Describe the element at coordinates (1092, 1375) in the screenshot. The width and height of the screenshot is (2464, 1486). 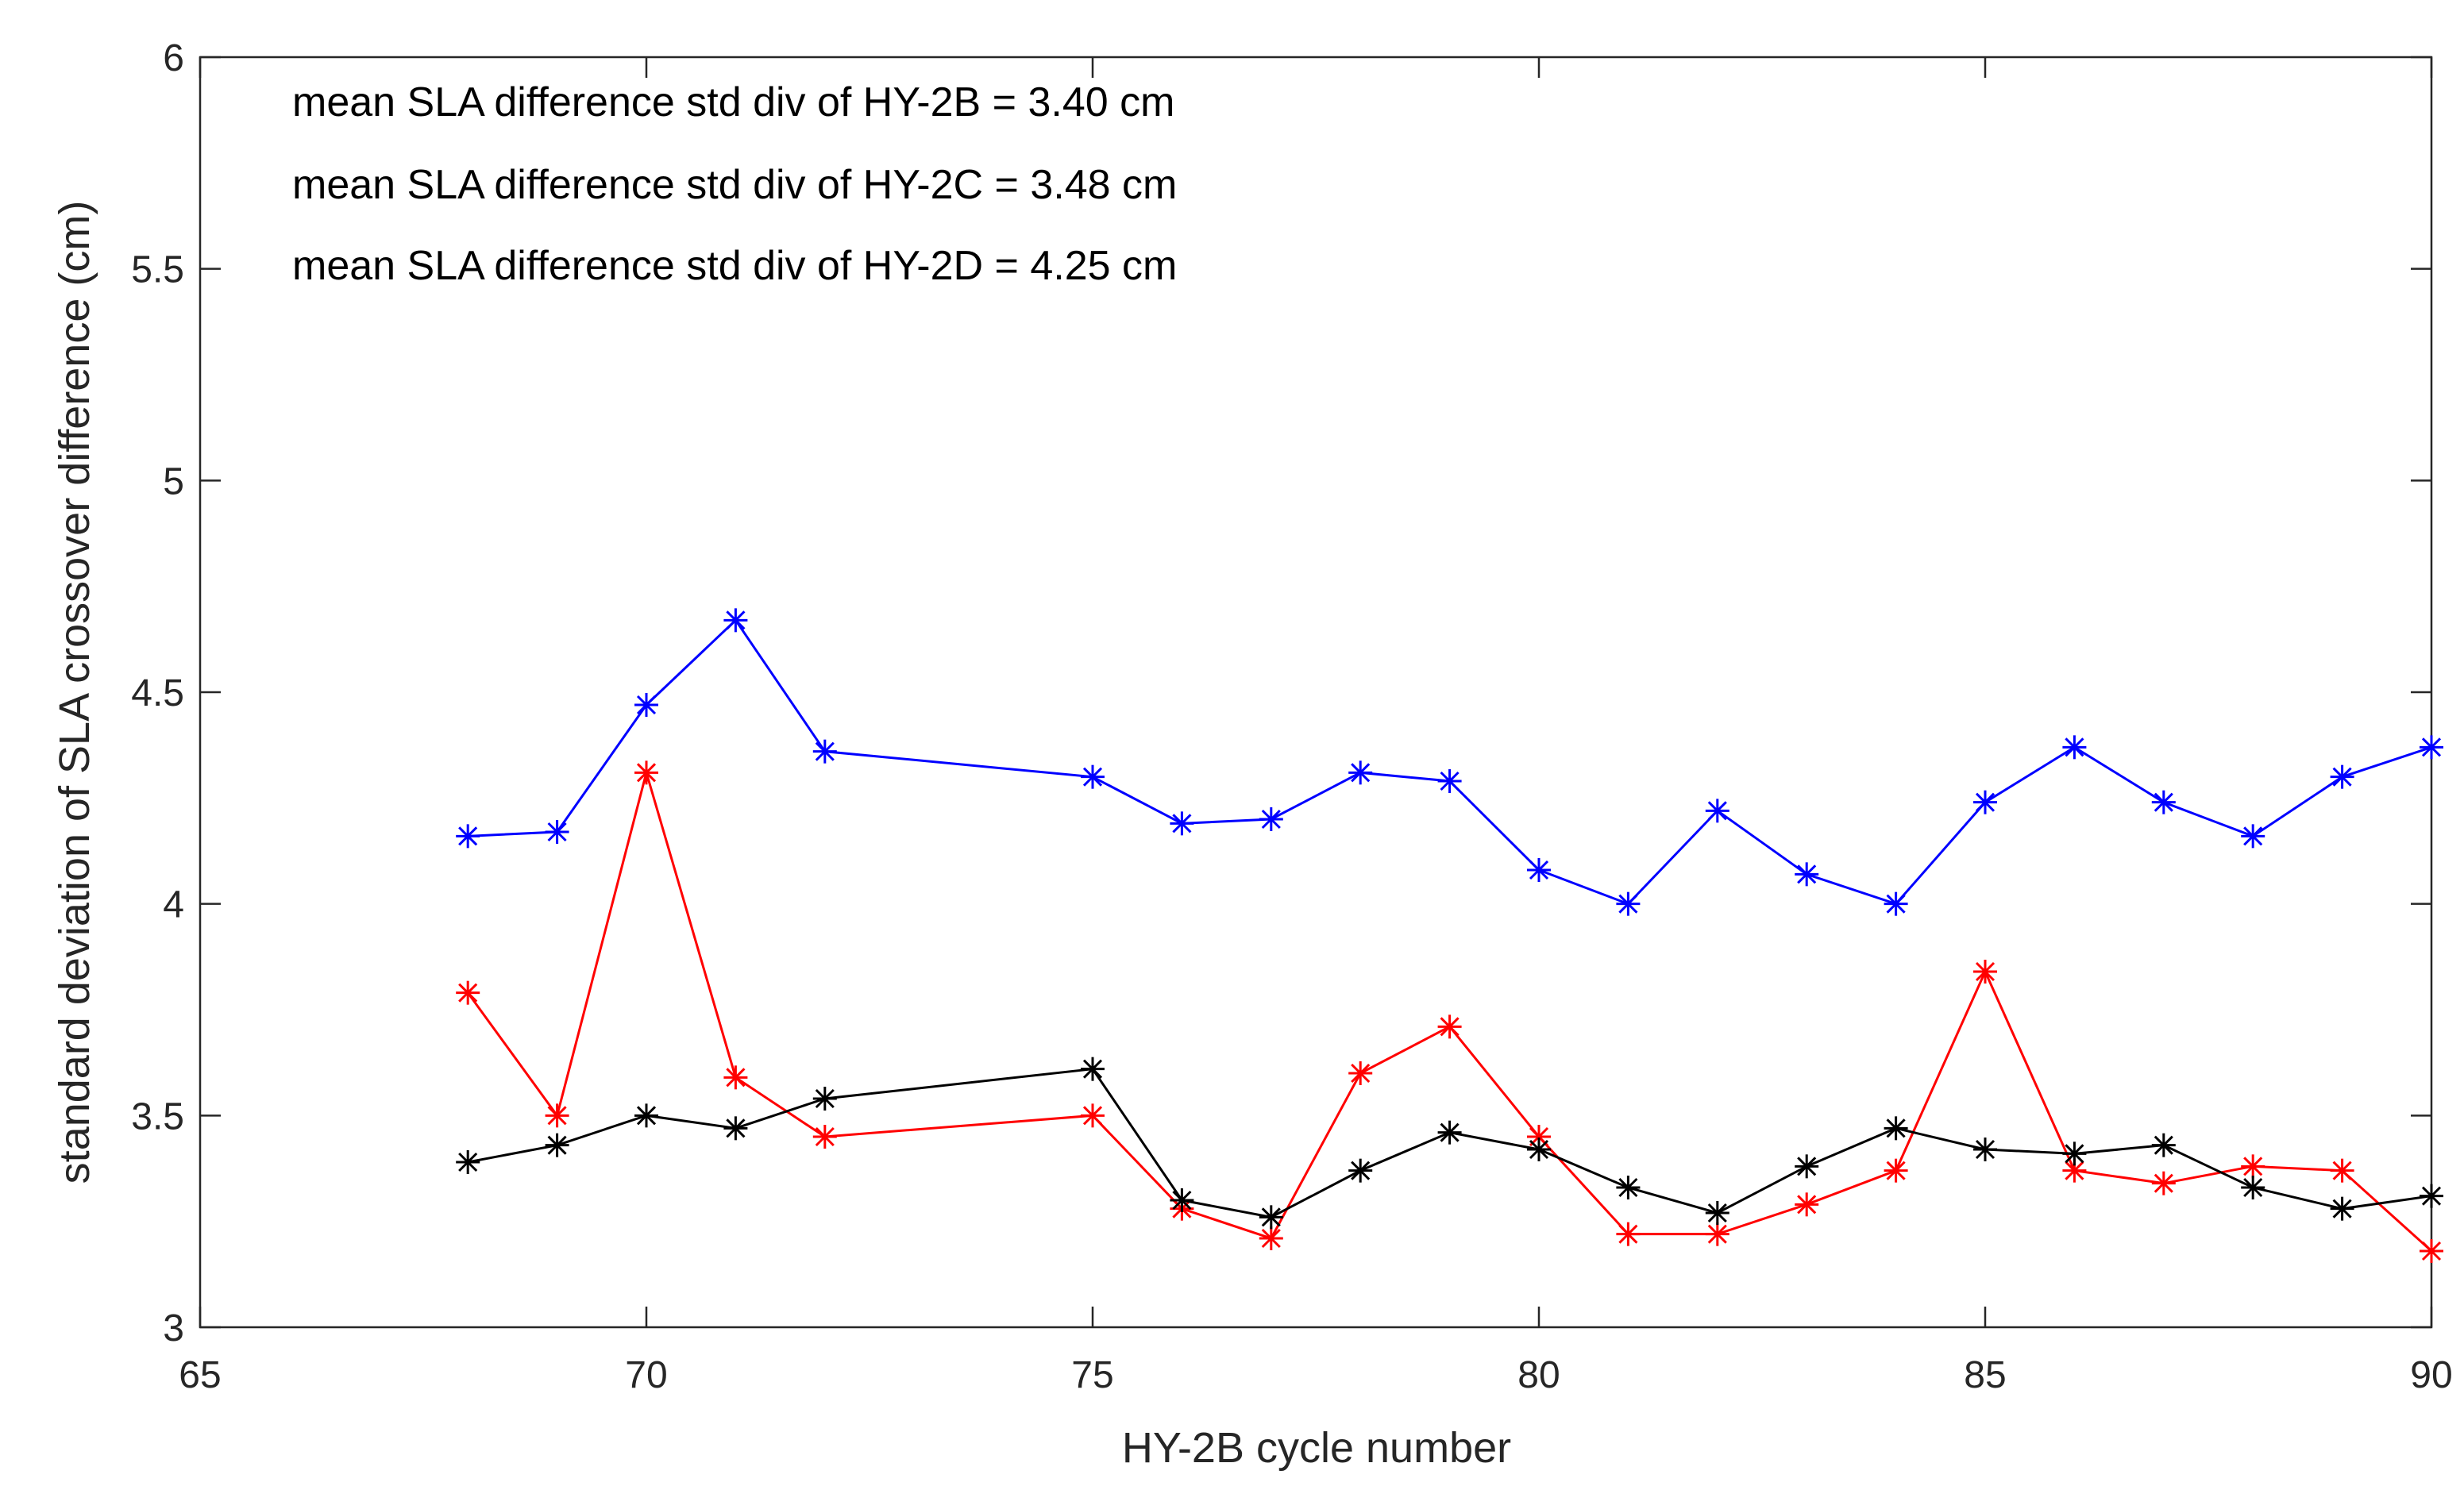
I see `x-tick-label: 75` at that location.